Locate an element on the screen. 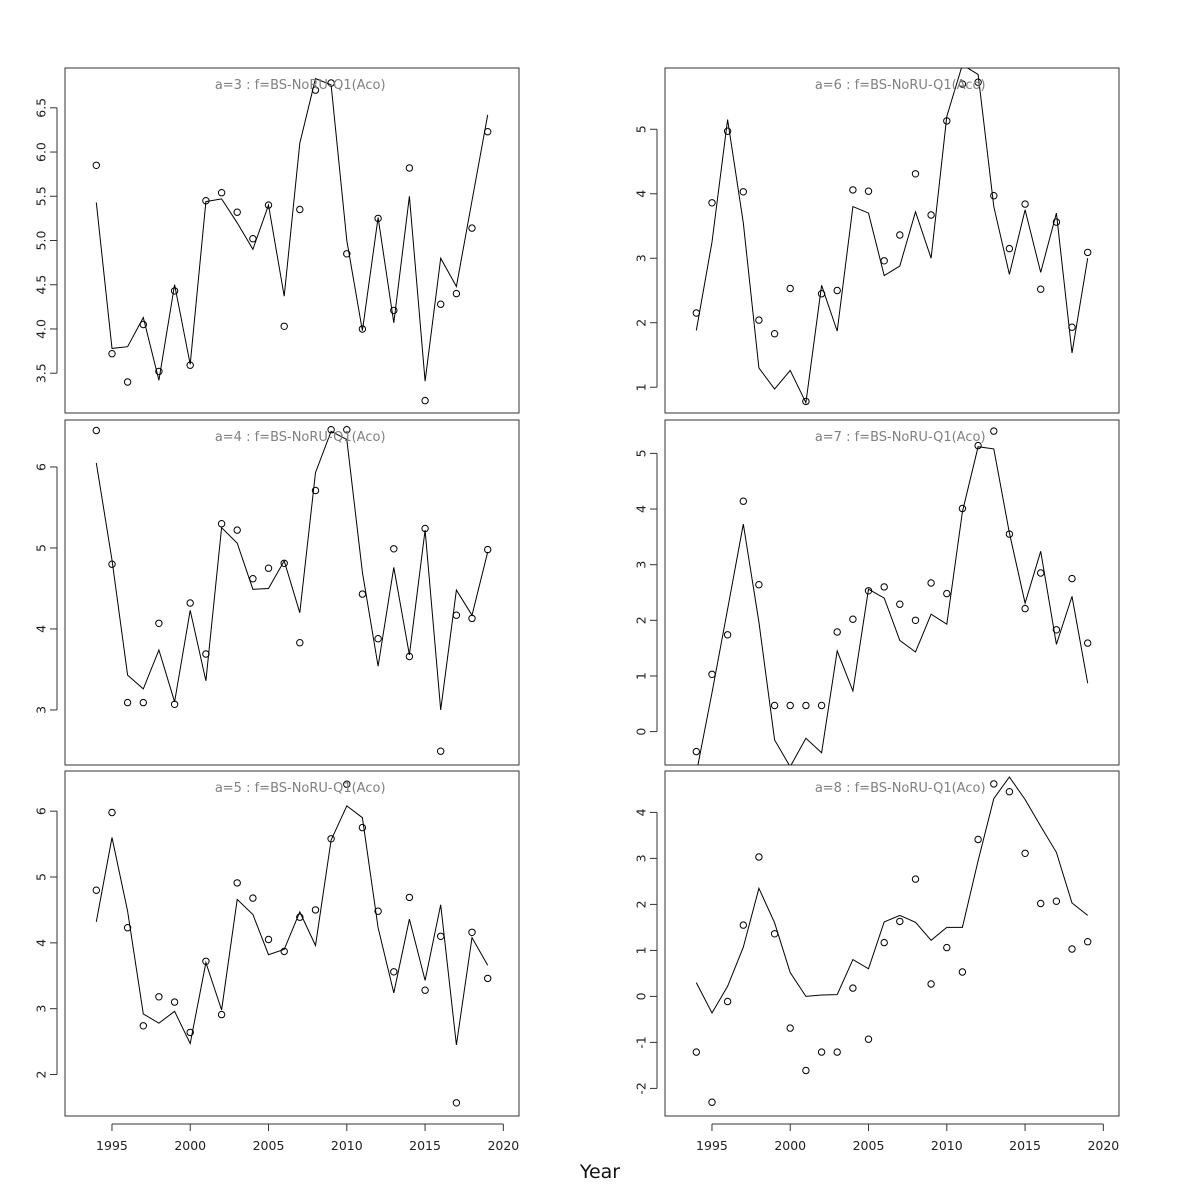 This screenshot has width=1200, height=1200. x-tick-label: 2000 is located at coordinates (790, 1145).